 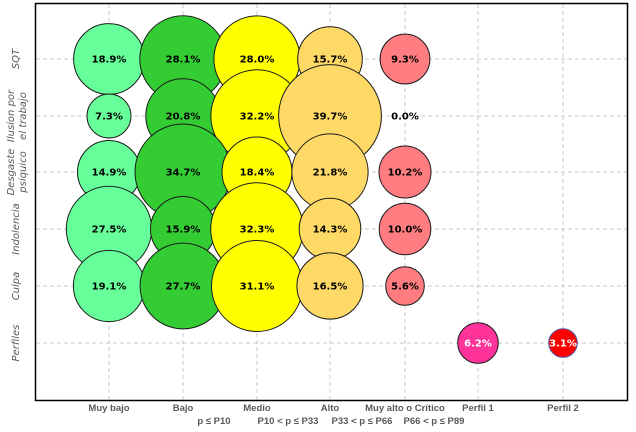 What do you see at coordinates (257, 173) in the screenshot?
I see `bubble-label: 18.4%` at bounding box center [257, 173].